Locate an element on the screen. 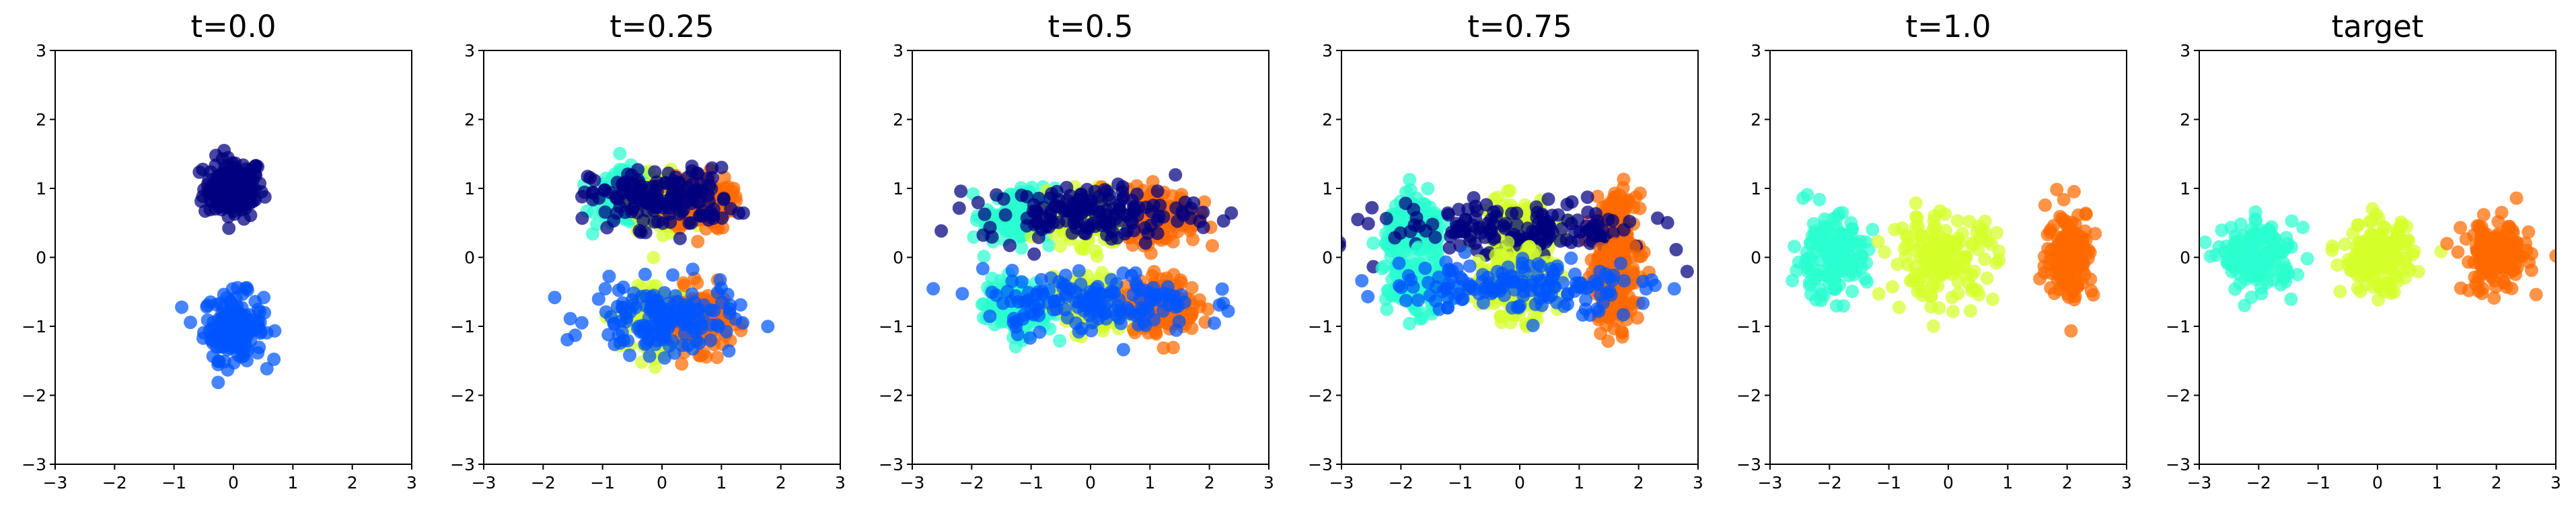  y-tick-label: 3 is located at coordinates (41, 51).